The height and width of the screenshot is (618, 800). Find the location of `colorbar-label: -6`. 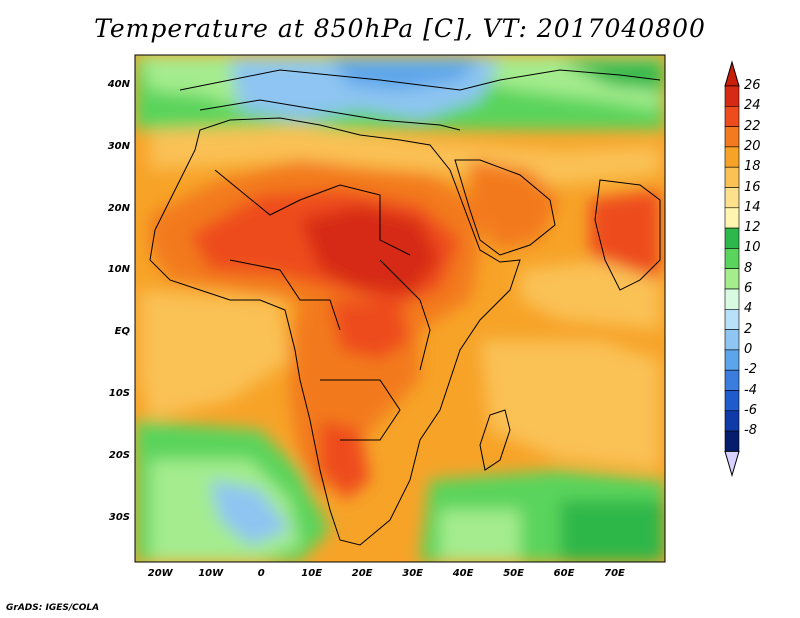

colorbar-label: -6 is located at coordinates (750, 410).